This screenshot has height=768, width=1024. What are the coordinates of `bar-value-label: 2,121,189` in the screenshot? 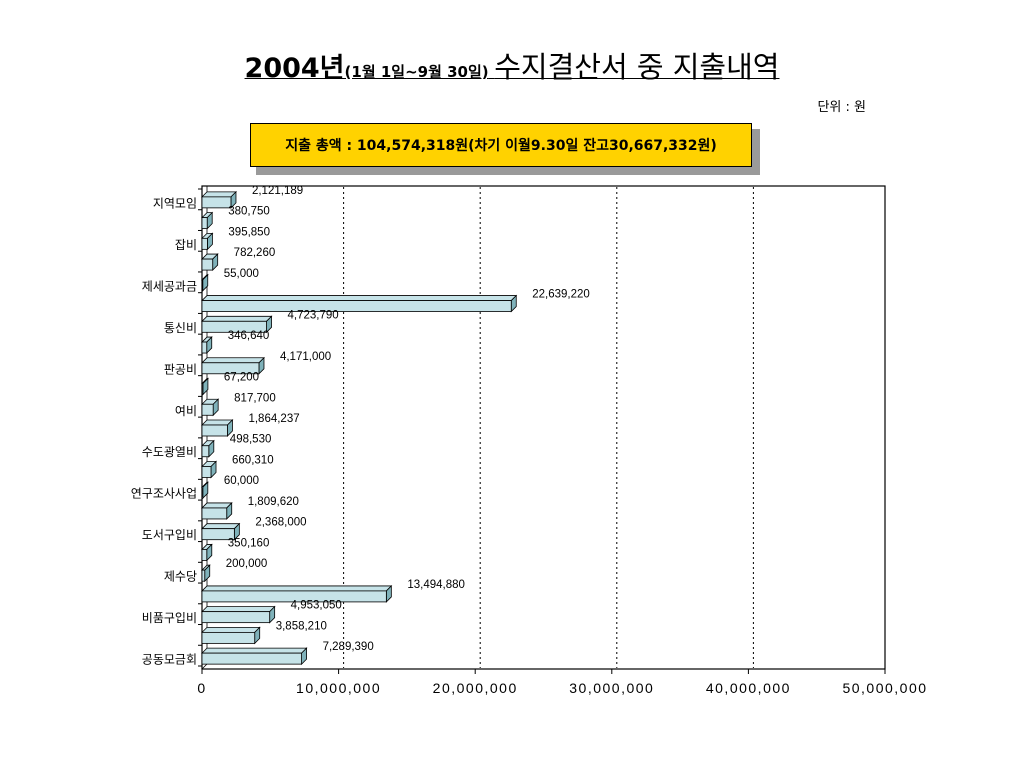 It's located at (277, 191).